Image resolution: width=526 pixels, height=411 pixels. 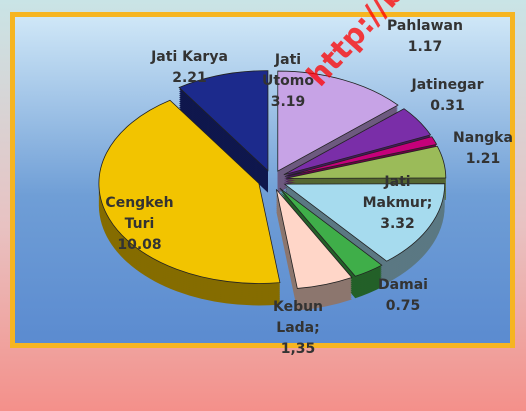 What do you see at coordinates (403, 285) in the screenshot?
I see `category-label: Damai` at bounding box center [403, 285].